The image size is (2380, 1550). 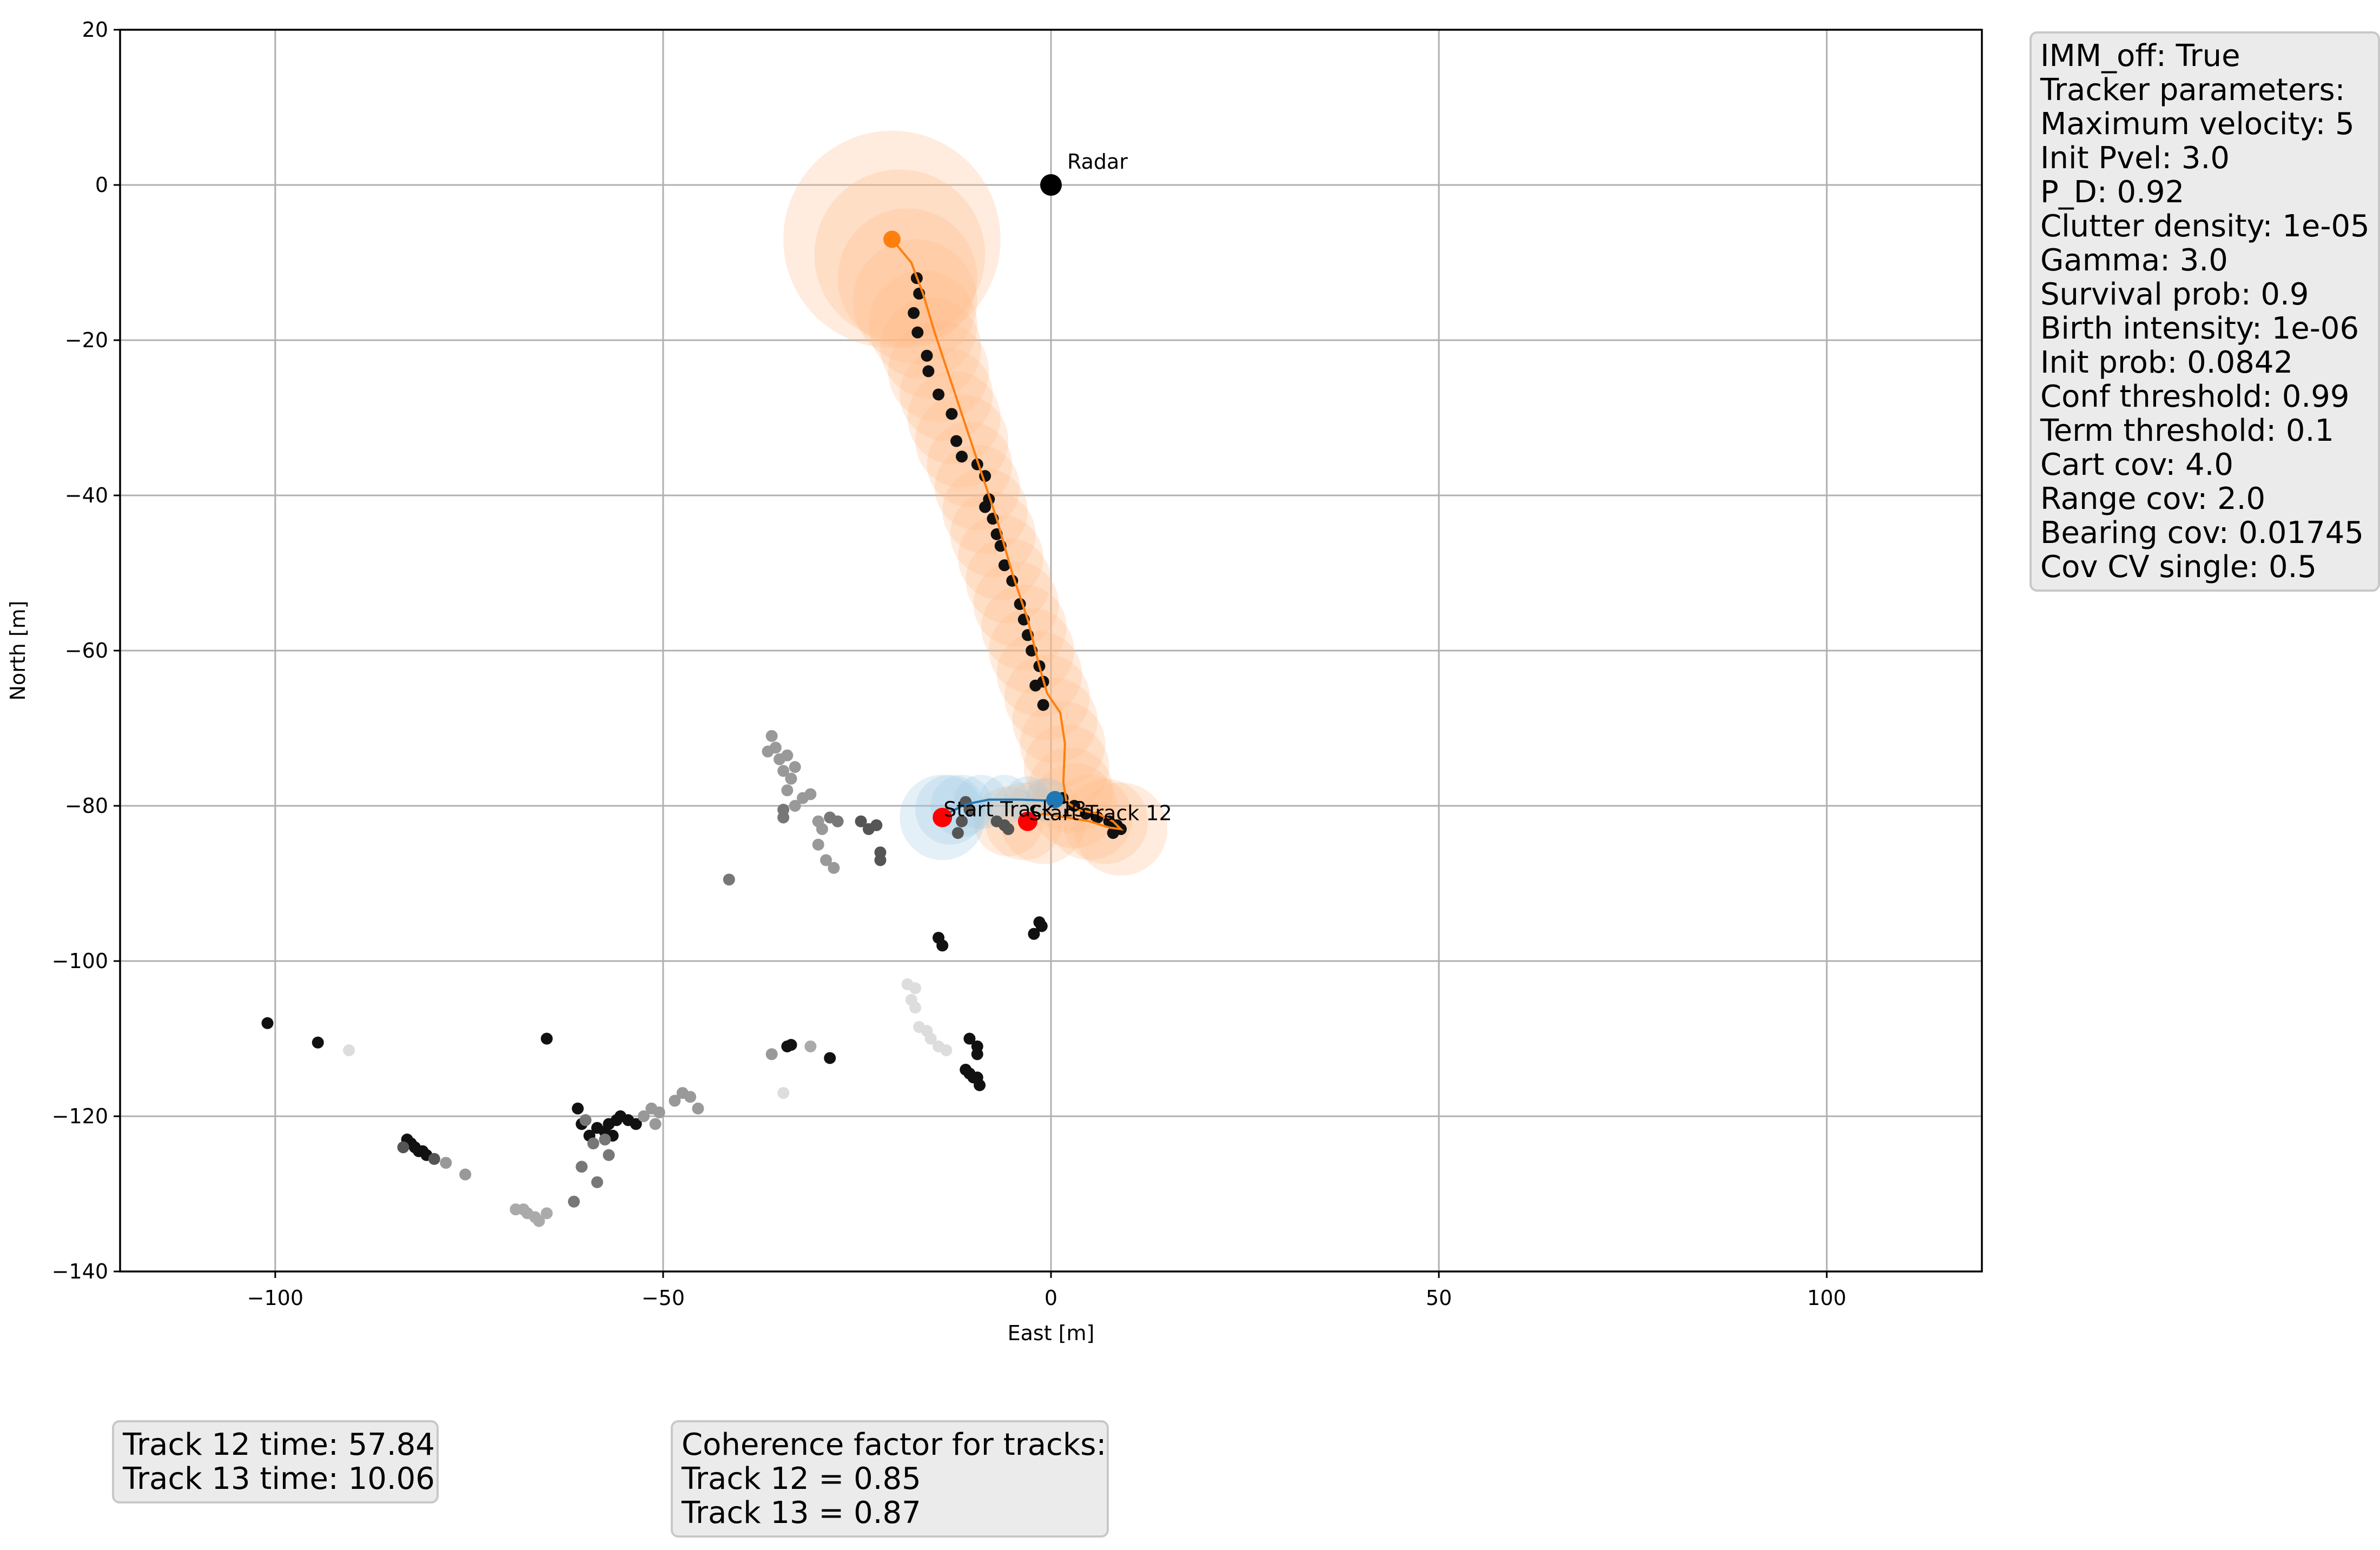 I want to click on track-markers, so click(x=974, y=530).